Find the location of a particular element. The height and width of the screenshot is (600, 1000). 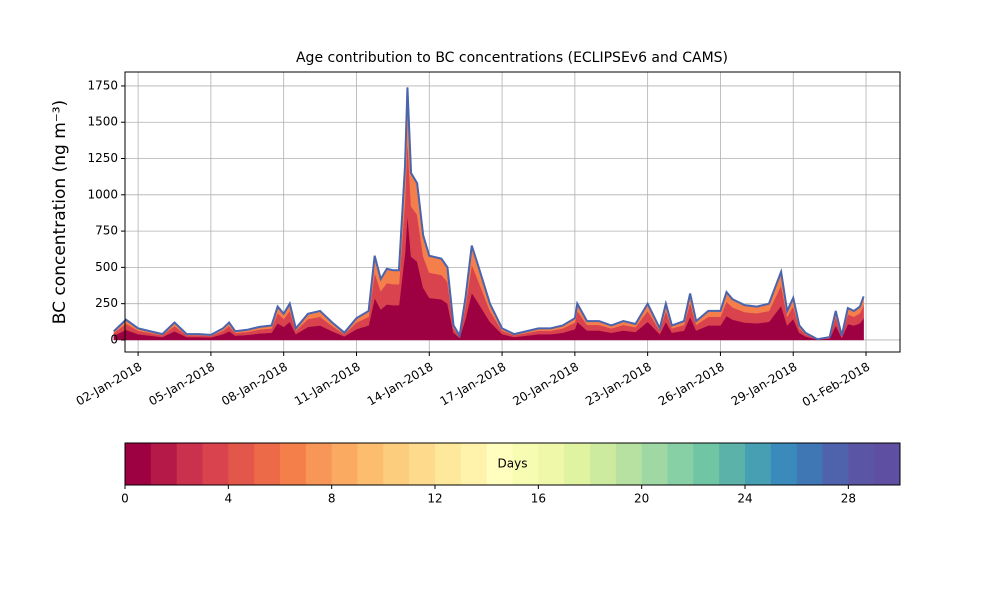

x-tick-label: 05-Jan-2018 is located at coordinates (181, 384).